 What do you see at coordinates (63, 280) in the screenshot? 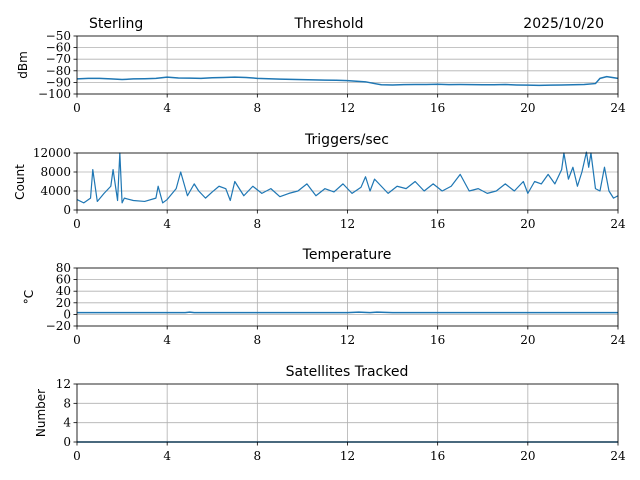
I see `y-tick-label: 60` at bounding box center [63, 280].